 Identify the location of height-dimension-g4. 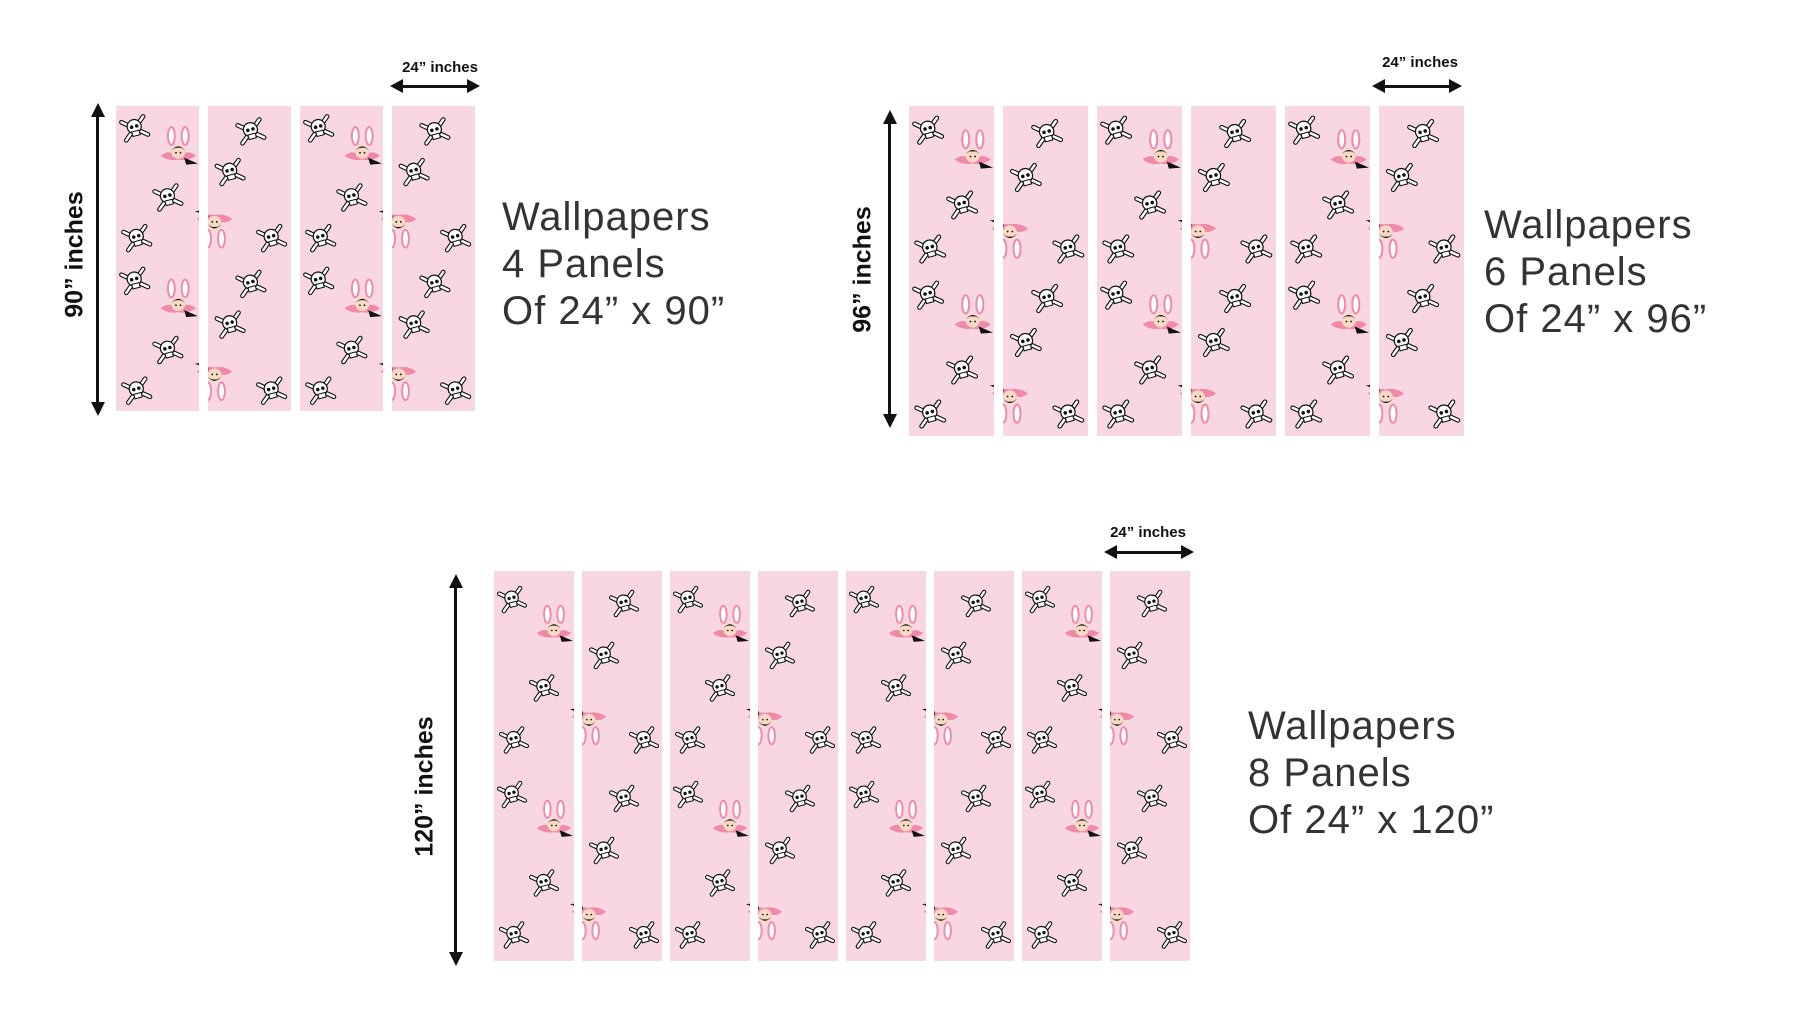
(98, 259).